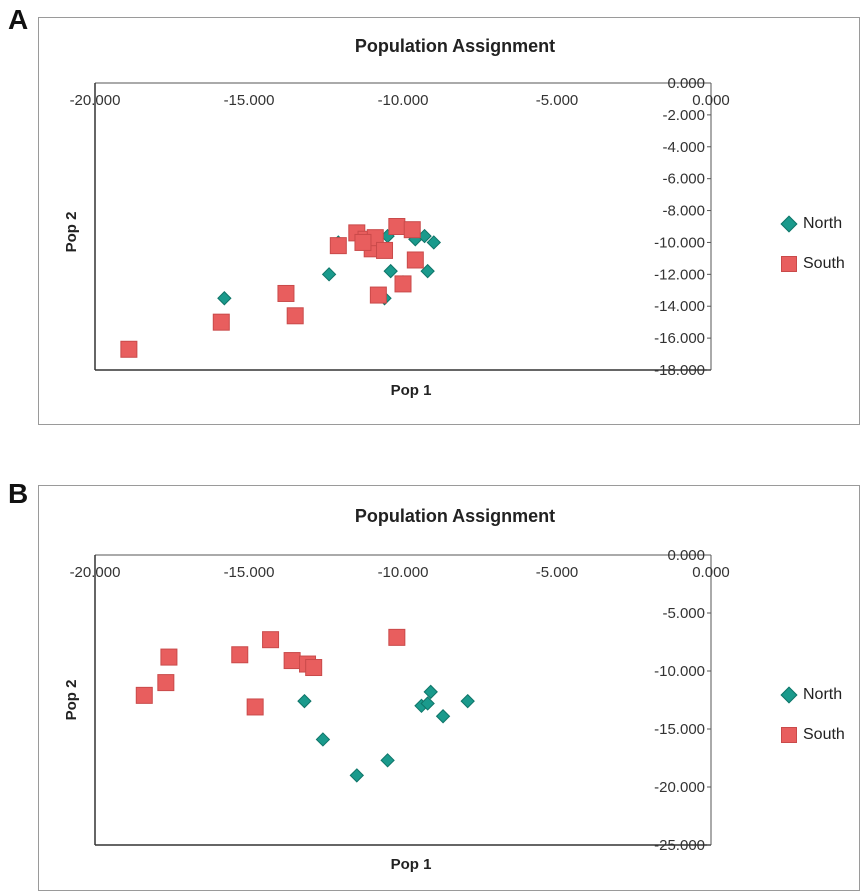 This screenshot has width=860, height=895. I want to click on y-tick-label: -5.000, so click(683, 613).